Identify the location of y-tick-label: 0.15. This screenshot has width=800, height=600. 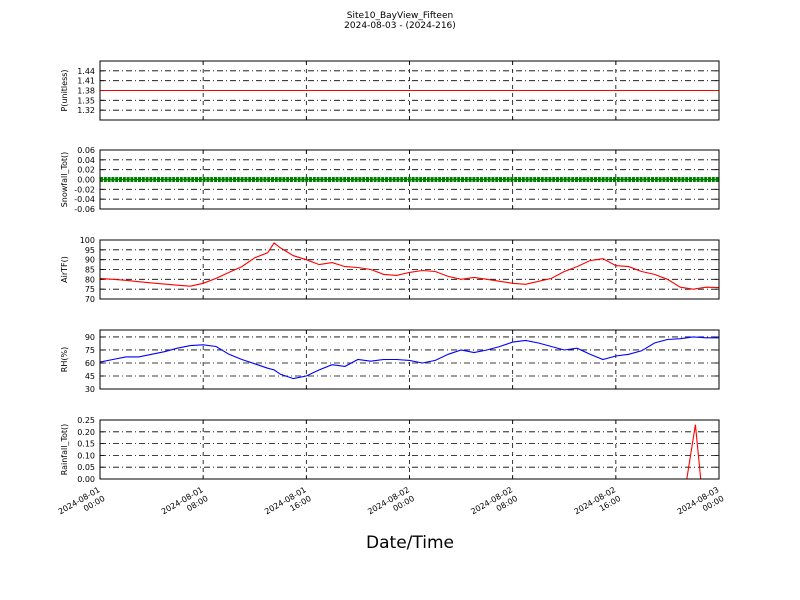
(86, 444).